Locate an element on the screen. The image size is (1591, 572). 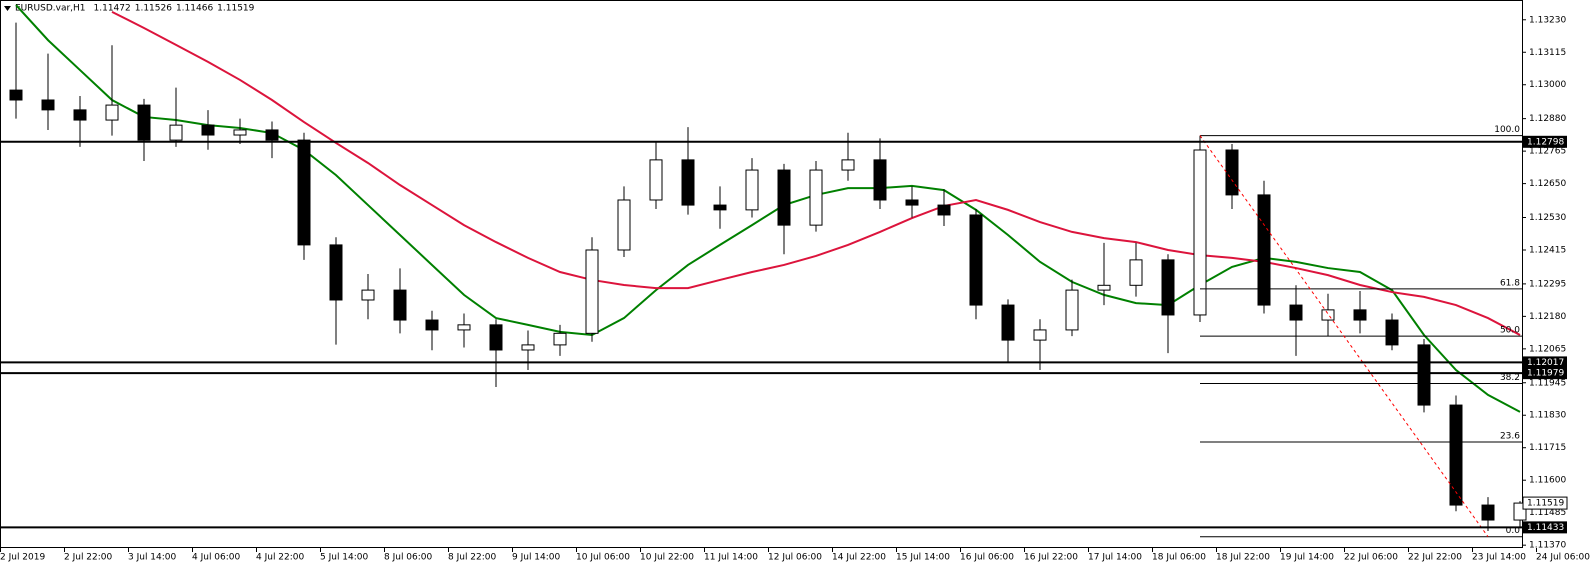
fib-label: 61.8 is located at coordinates (1510, 283).